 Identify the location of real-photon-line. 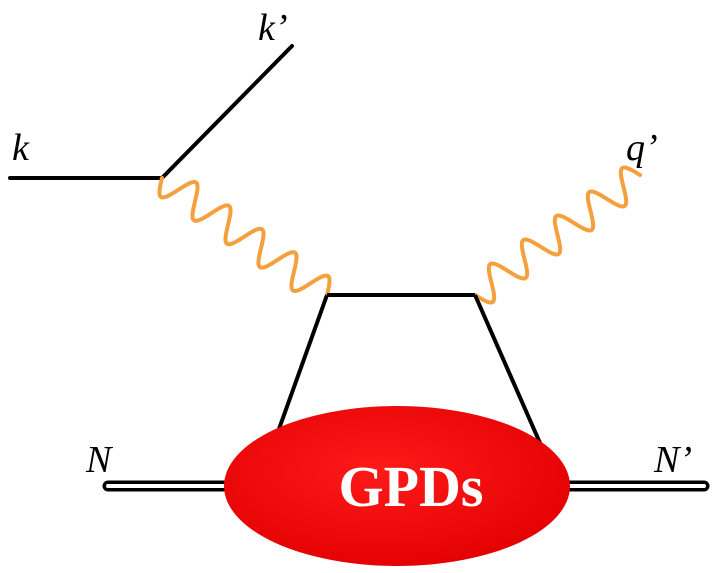
(557, 235).